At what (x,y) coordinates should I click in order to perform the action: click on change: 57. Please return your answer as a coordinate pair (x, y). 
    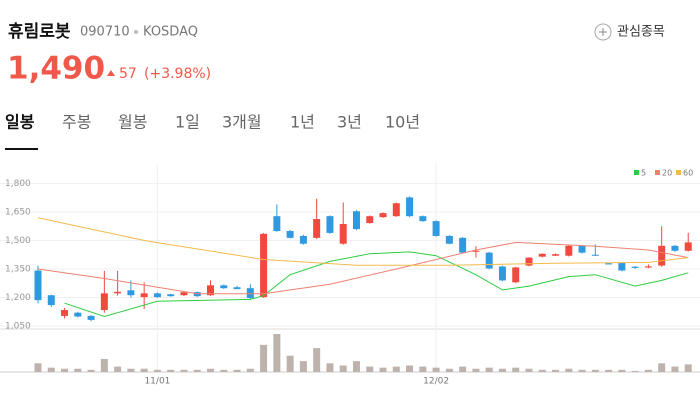
    Looking at the image, I should click on (128, 74).